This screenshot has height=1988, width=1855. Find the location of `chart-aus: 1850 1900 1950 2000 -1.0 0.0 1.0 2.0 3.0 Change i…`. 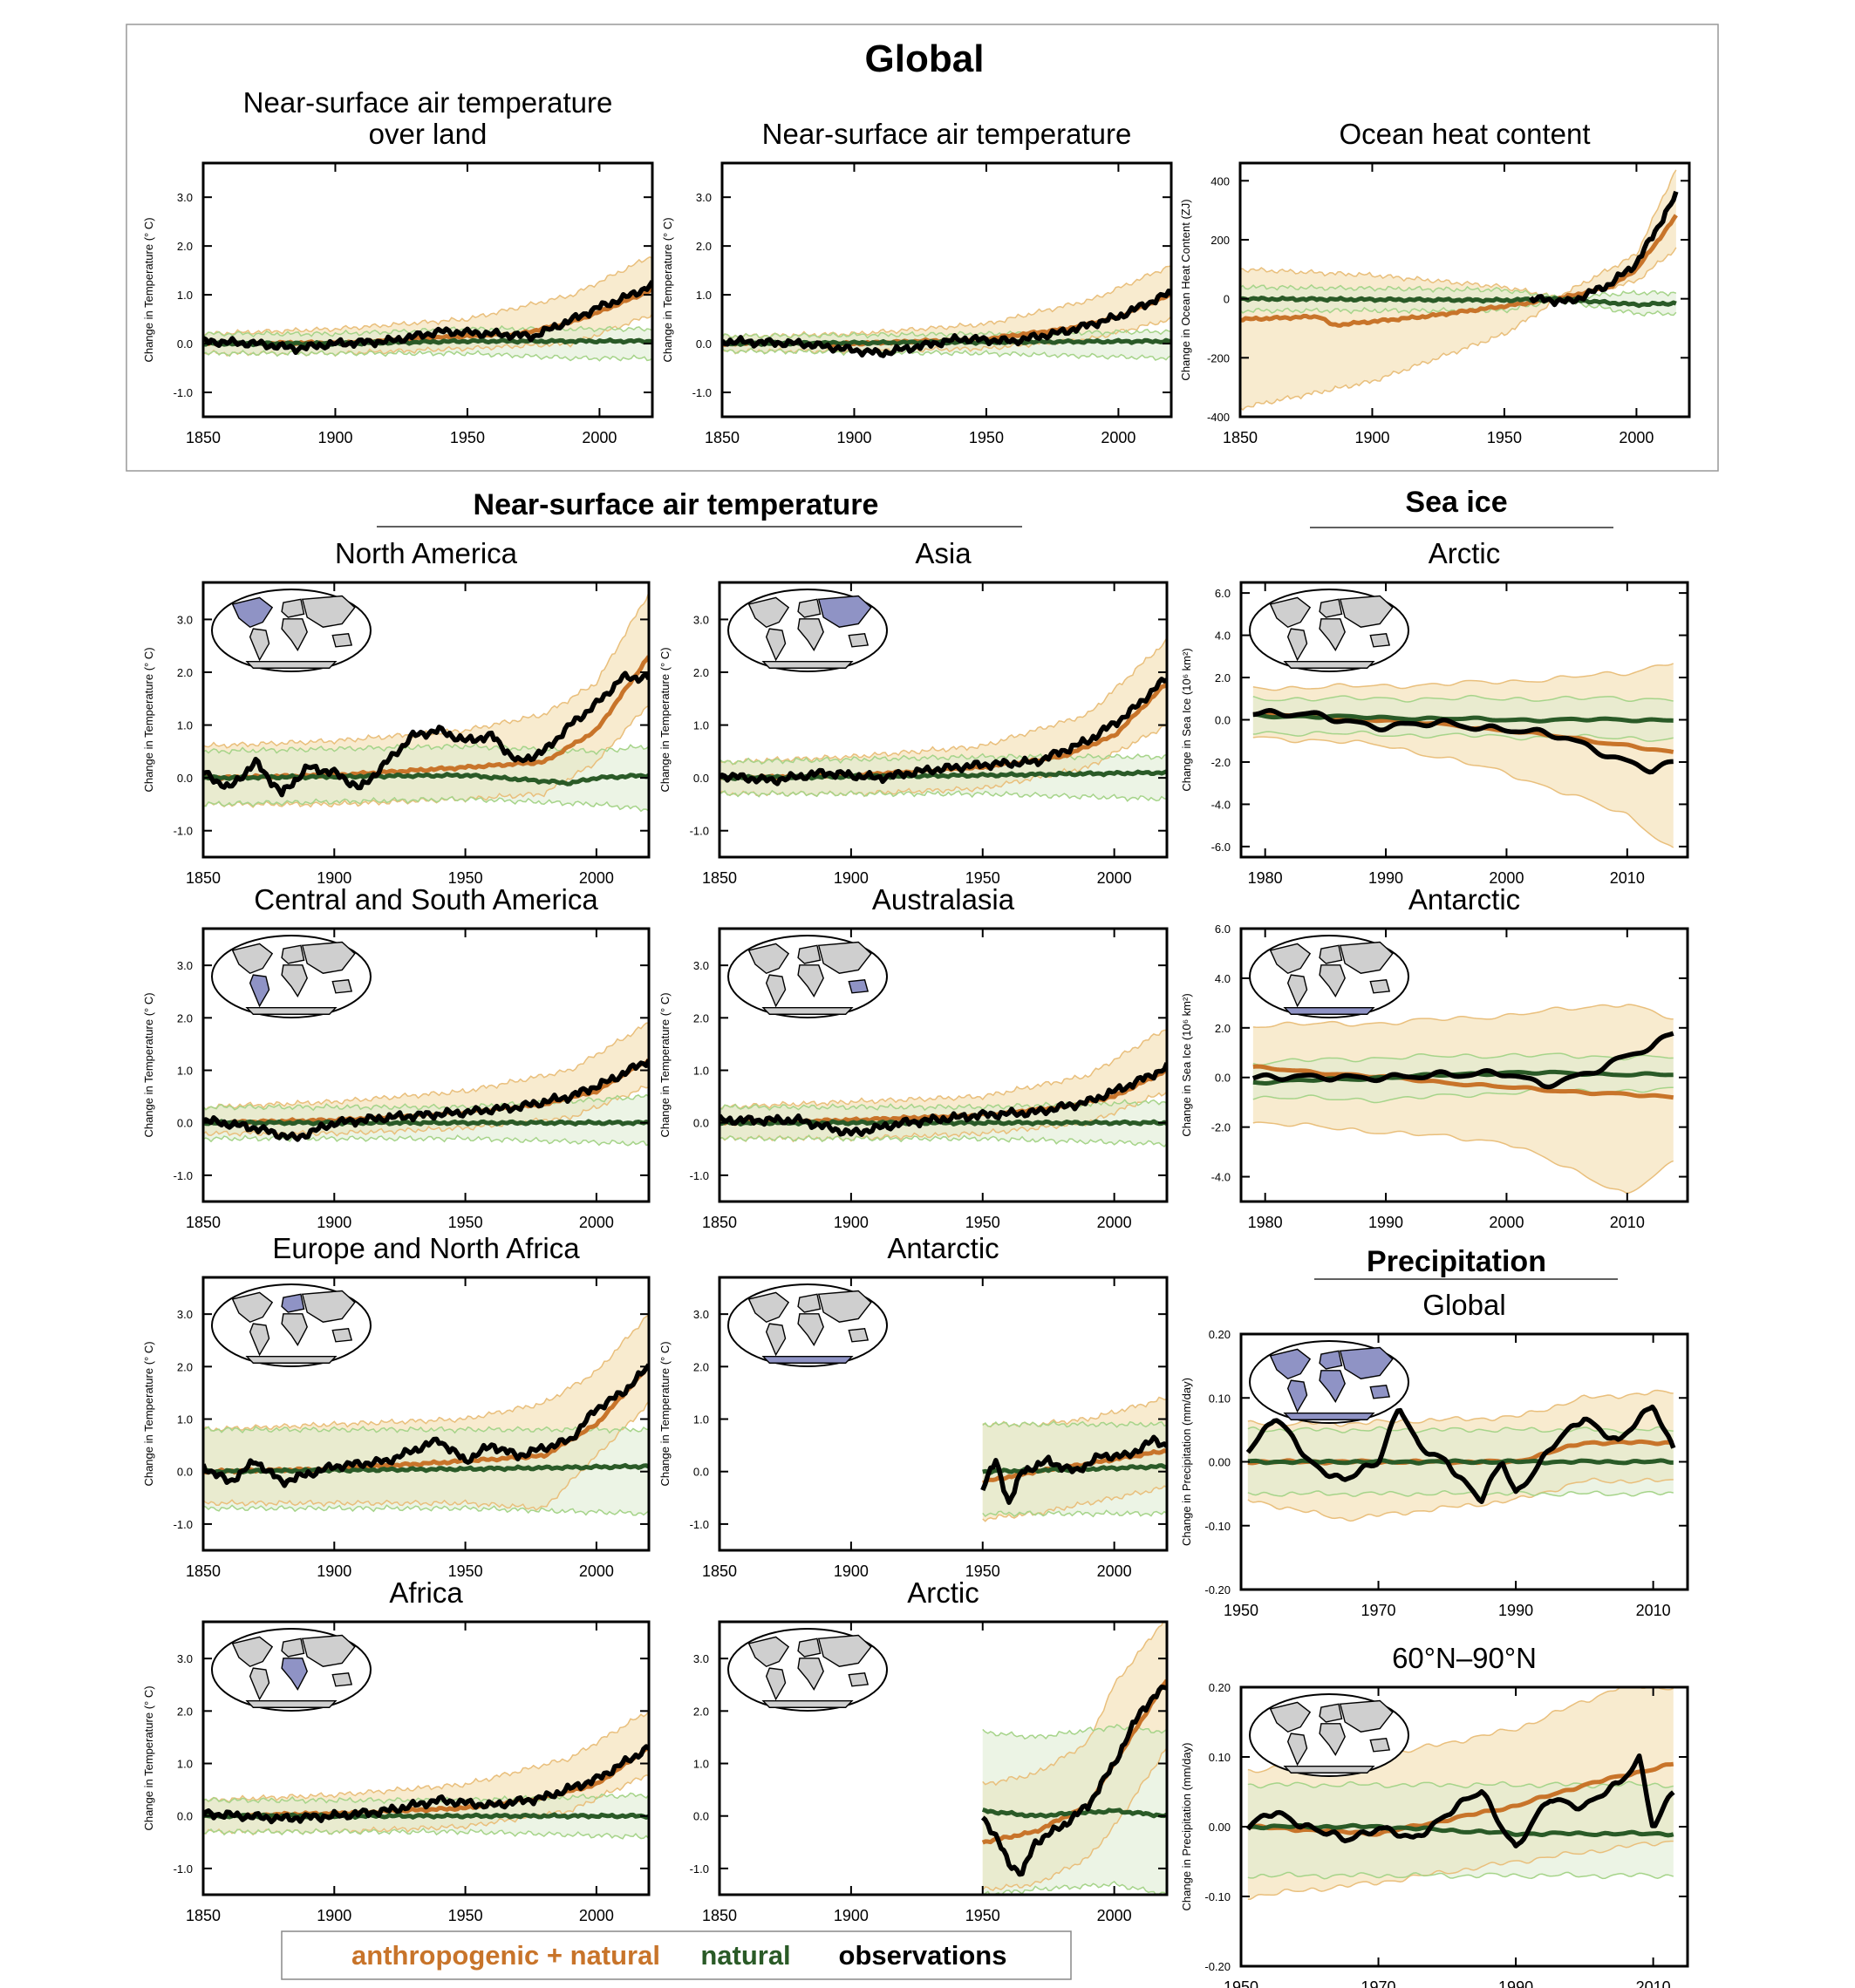

chart-aus: 1850 1900 1950 2000 -1.0 0.0 1.0 2.0 3.0 Change i… is located at coordinates (913, 1057).